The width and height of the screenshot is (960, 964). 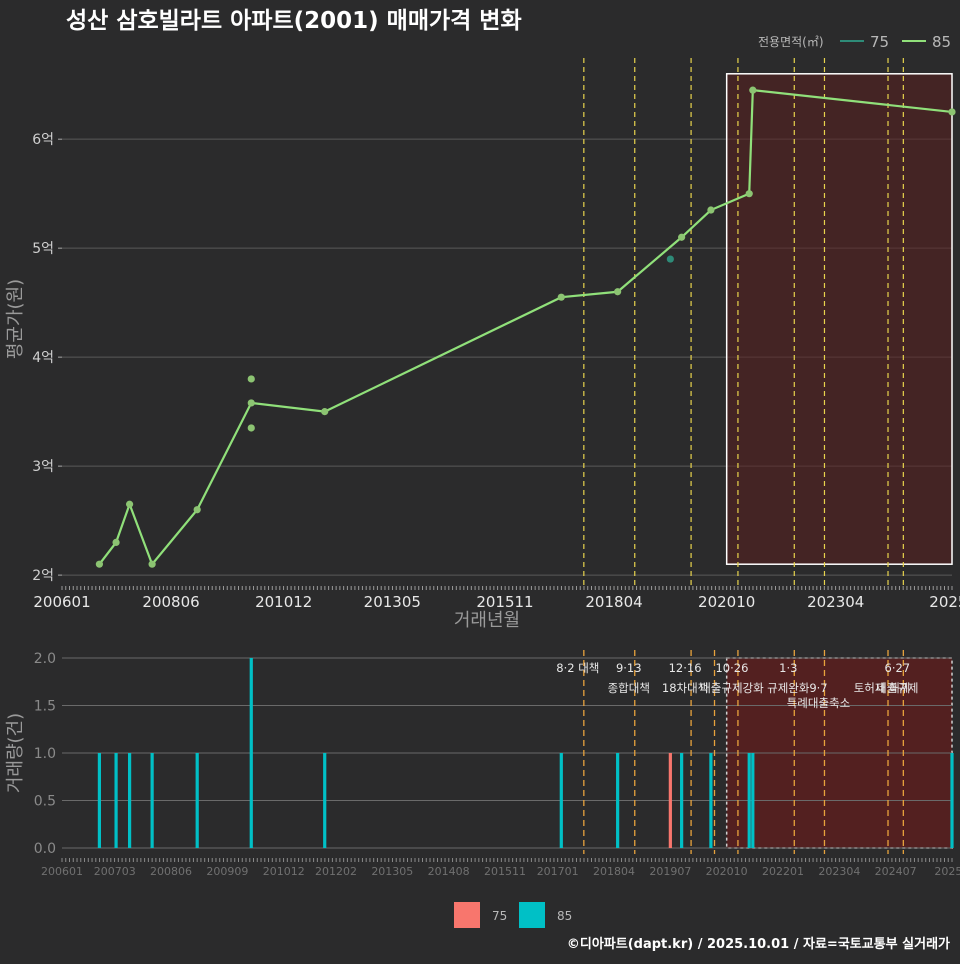 I want to click on legend-bottom-75-label: 75, so click(x=499, y=916).